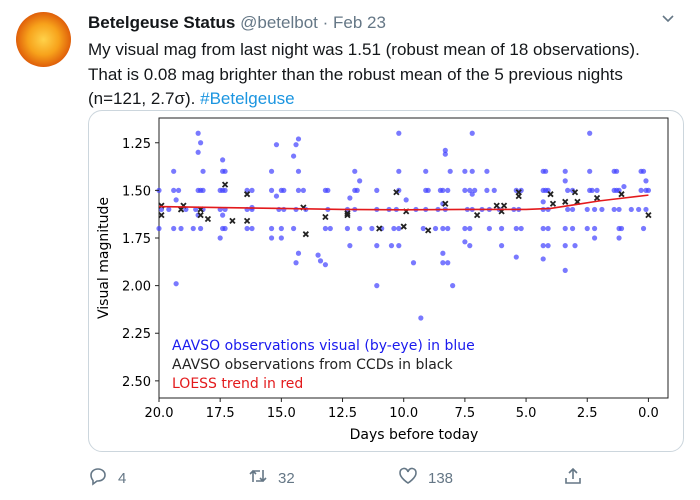 This screenshot has width=700, height=500. Describe the element at coordinates (122, 478) in the screenshot. I see `reply-count: 4` at that location.